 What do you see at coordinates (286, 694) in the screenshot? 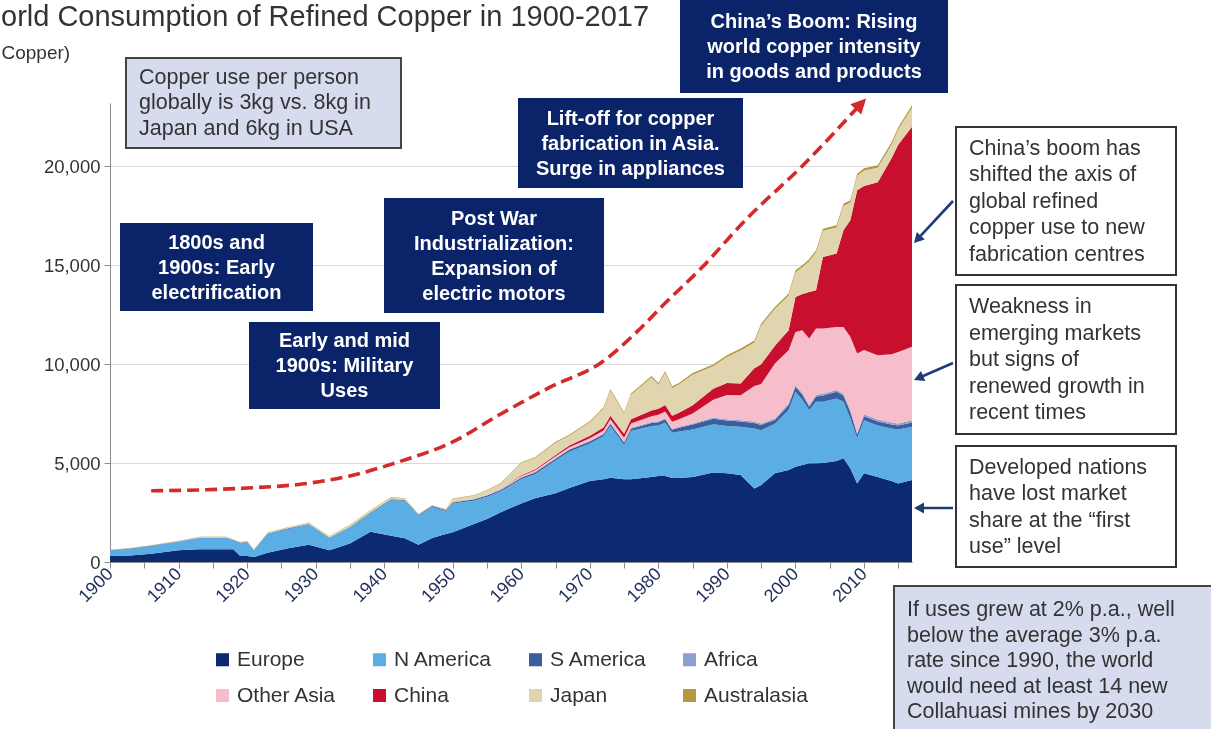
I see `legend-label: Other Asia` at bounding box center [286, 694].